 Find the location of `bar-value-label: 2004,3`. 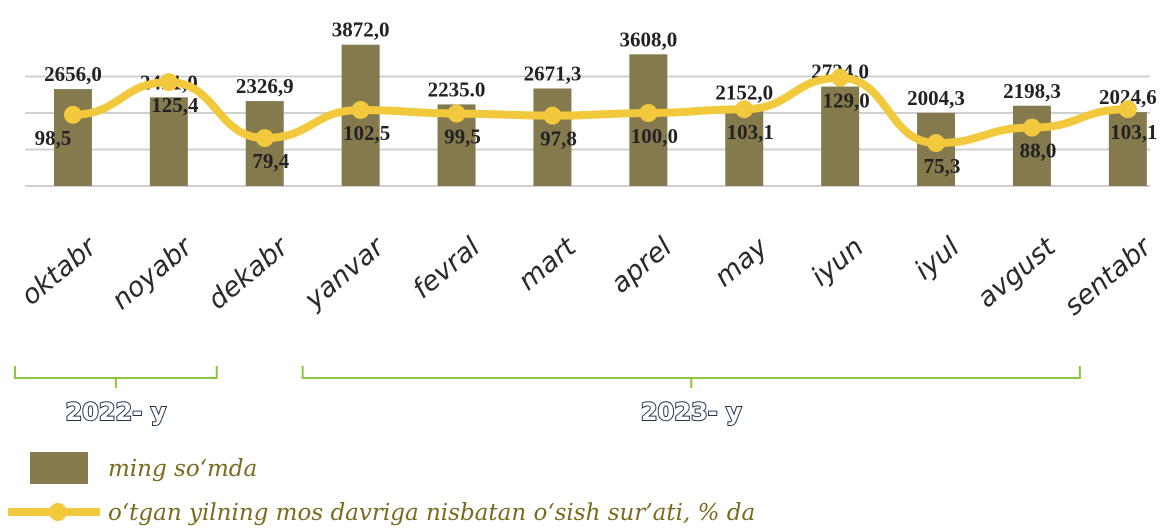

bar-value-label: 2004,3 is located at coordinates (936, 98).